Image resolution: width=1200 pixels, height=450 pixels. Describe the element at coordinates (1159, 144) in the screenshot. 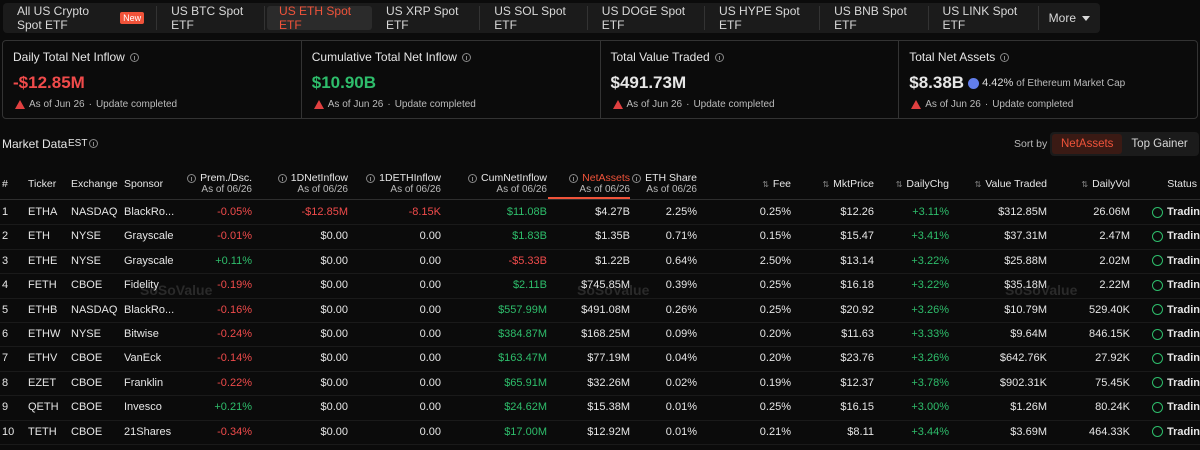

I see `sort-option: Top Gainer` at that location.